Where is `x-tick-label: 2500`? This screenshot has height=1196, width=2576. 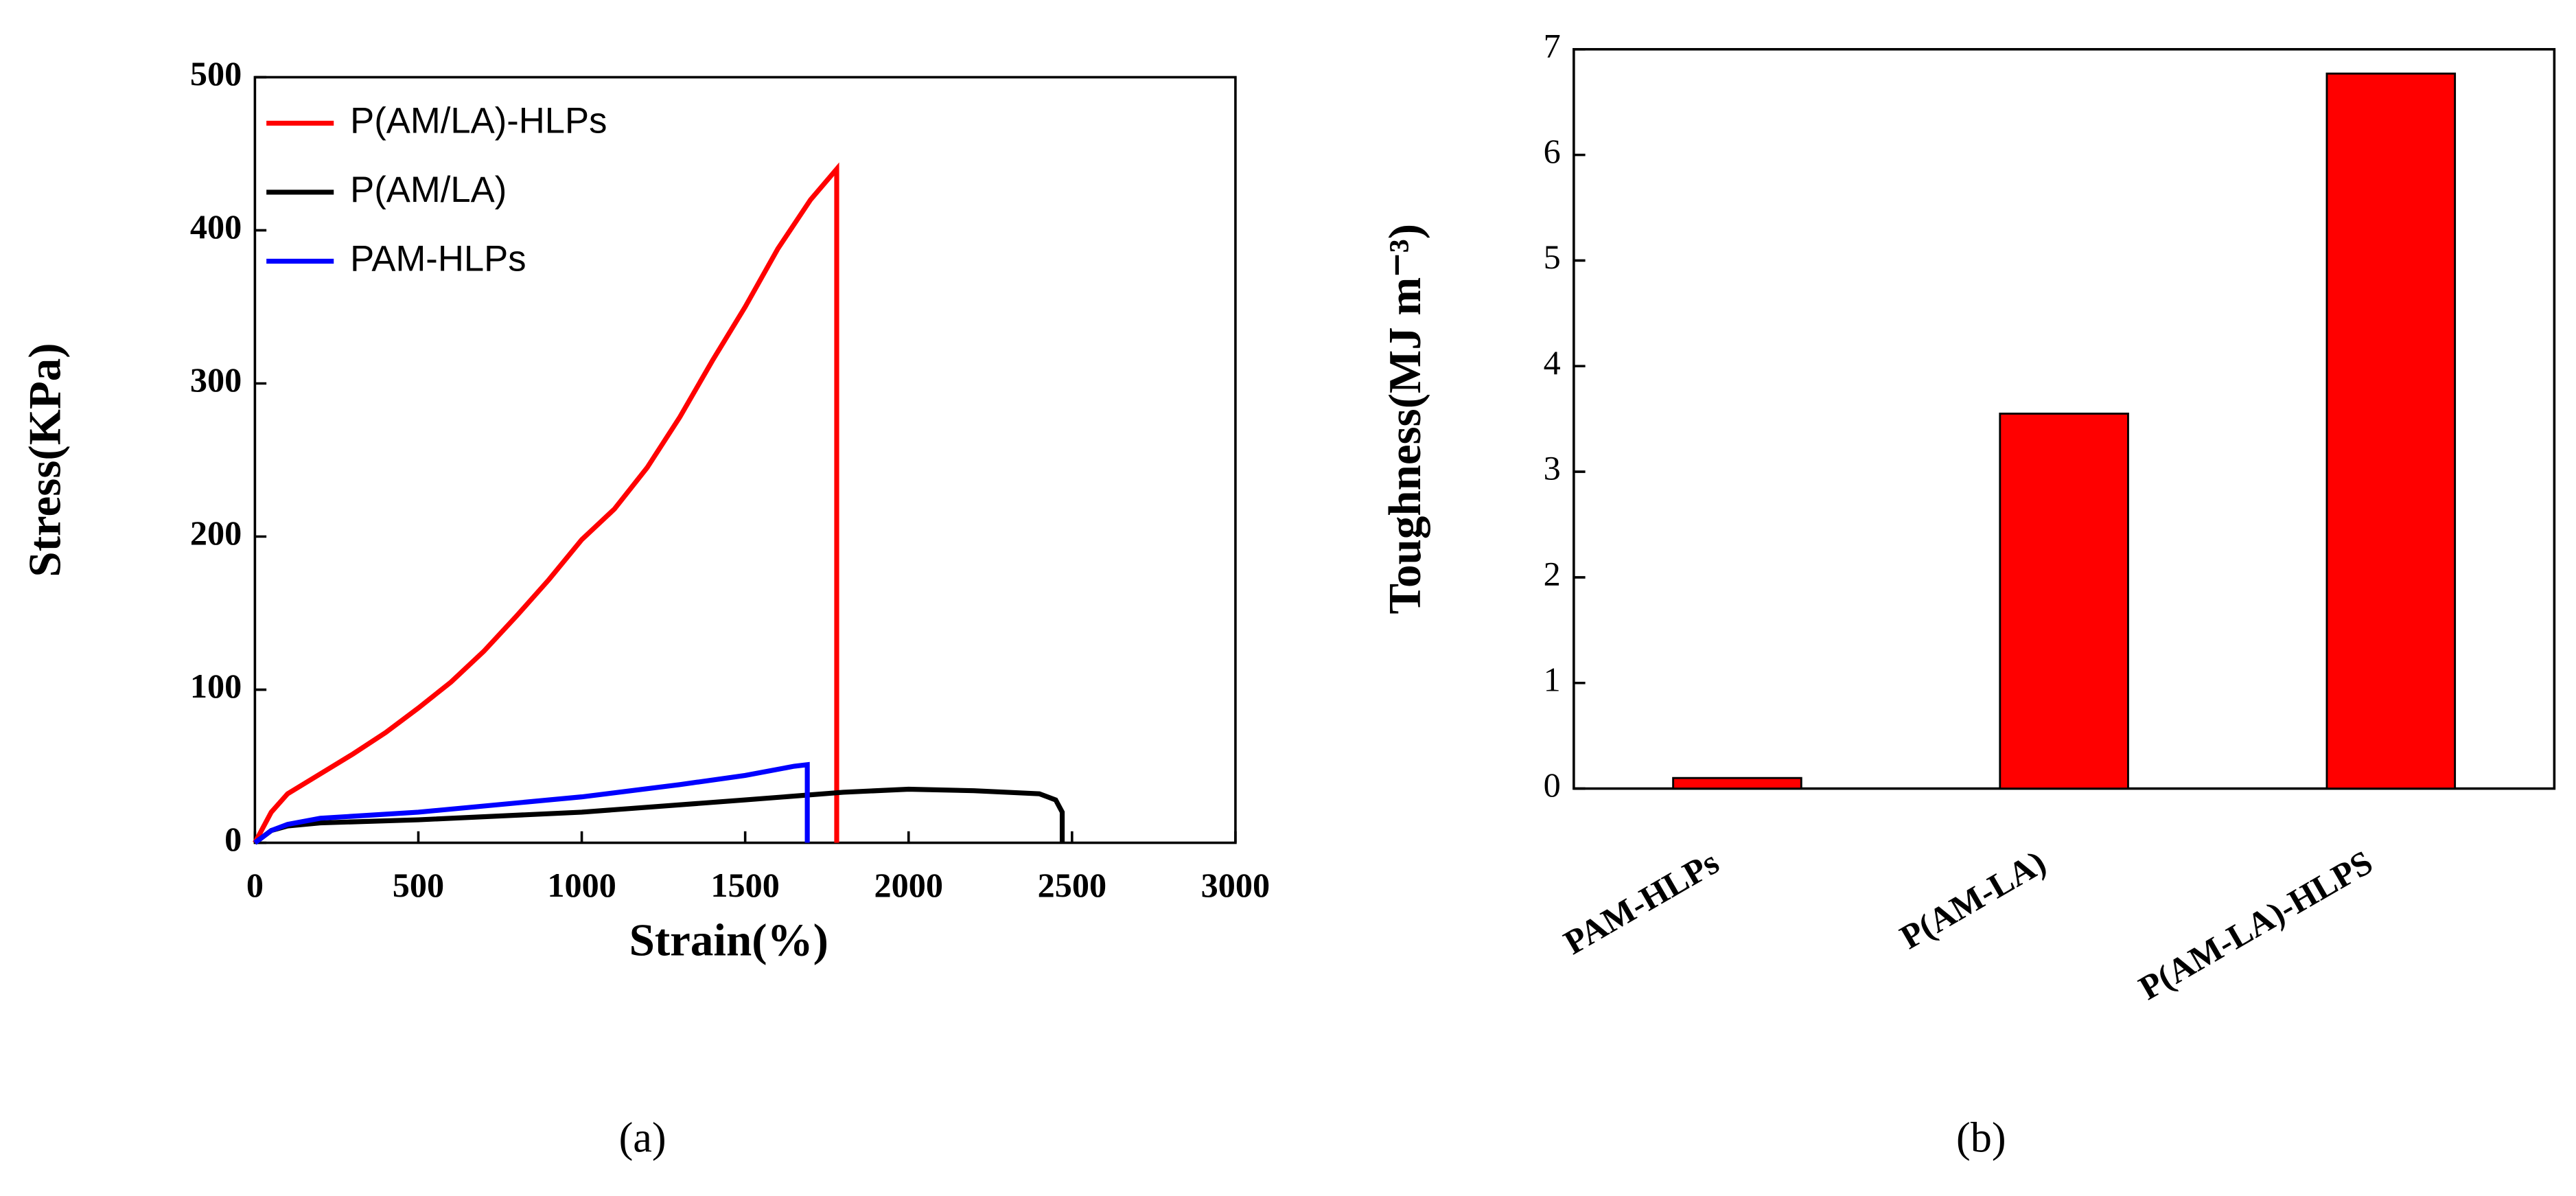 x-tick-label: 2500 is located at coordinates (1072, 885).